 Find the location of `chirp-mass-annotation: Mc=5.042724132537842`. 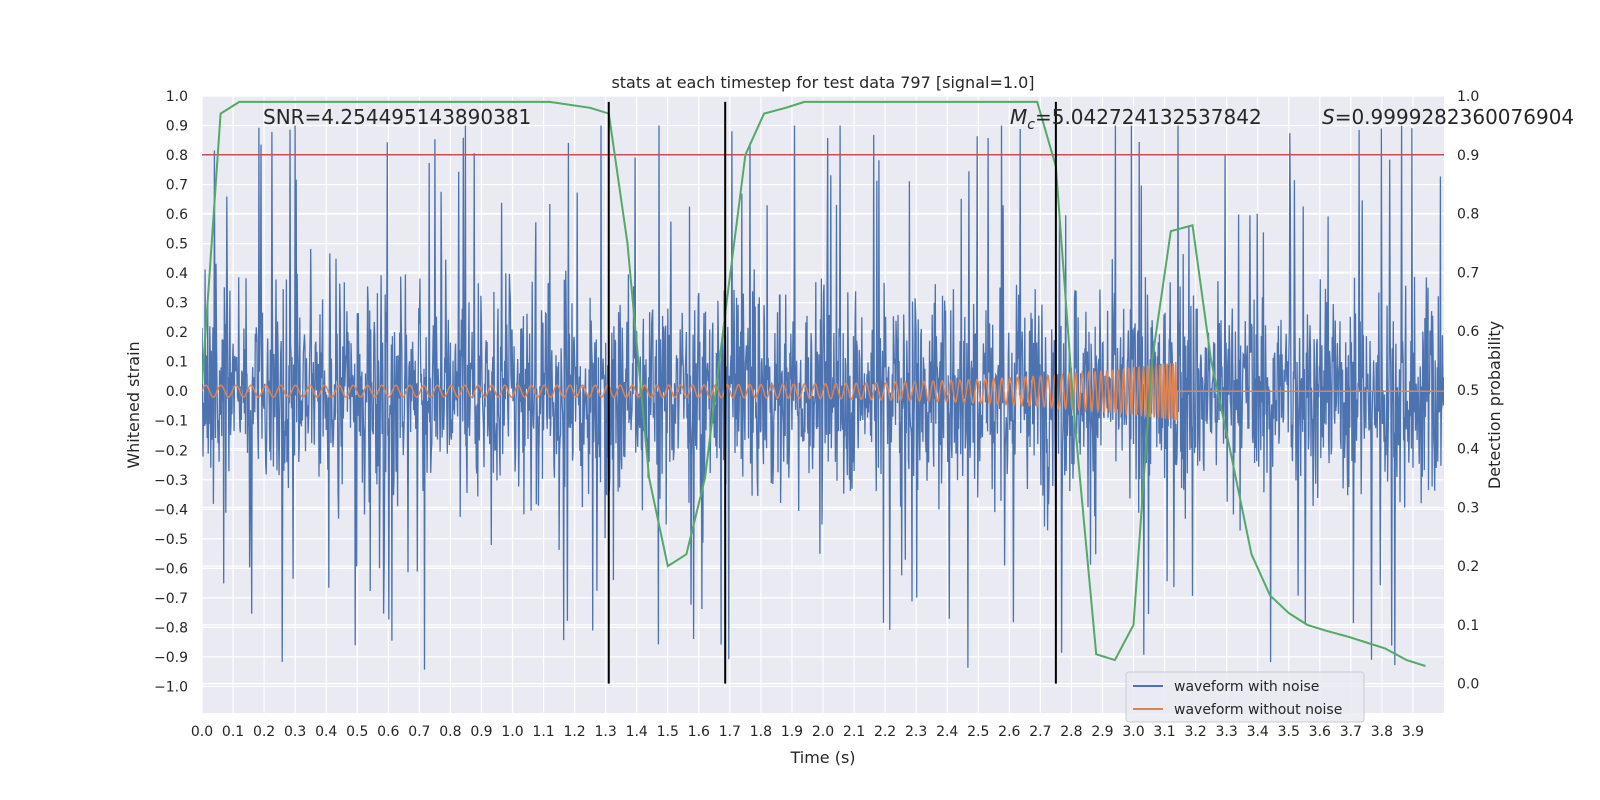

chirp-mass-annotation: Mc=5.042724132537842 is located at coordinates (1136, 119).